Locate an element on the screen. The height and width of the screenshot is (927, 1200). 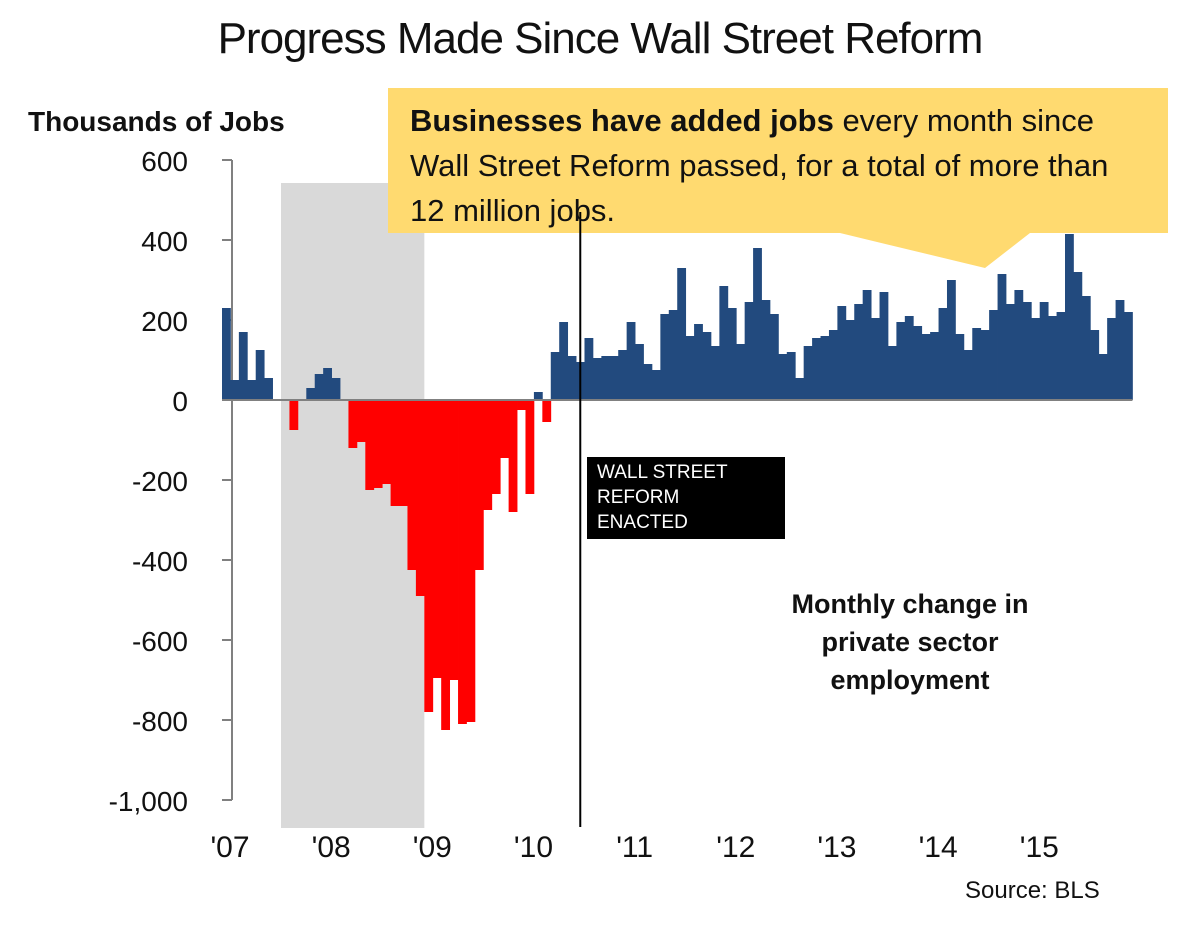
y-tick-label: 0 is located at coordinates (180, 401).